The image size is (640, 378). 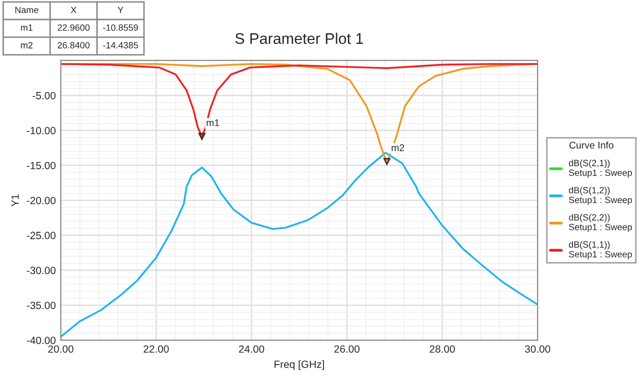 I want to click on x-tick-label: 26.00, so click(x=347, y=349).